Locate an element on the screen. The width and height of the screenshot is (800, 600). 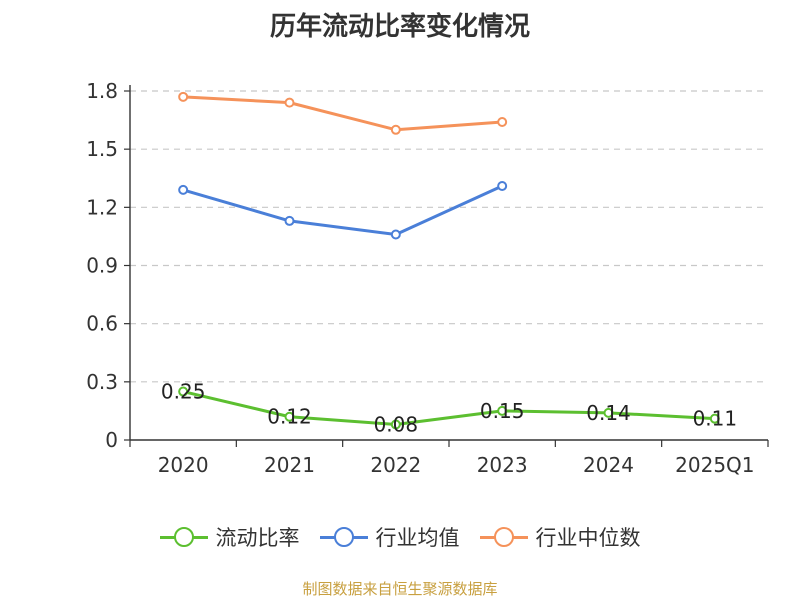
data-label: 0.25 is located at coordinates (183, 392).